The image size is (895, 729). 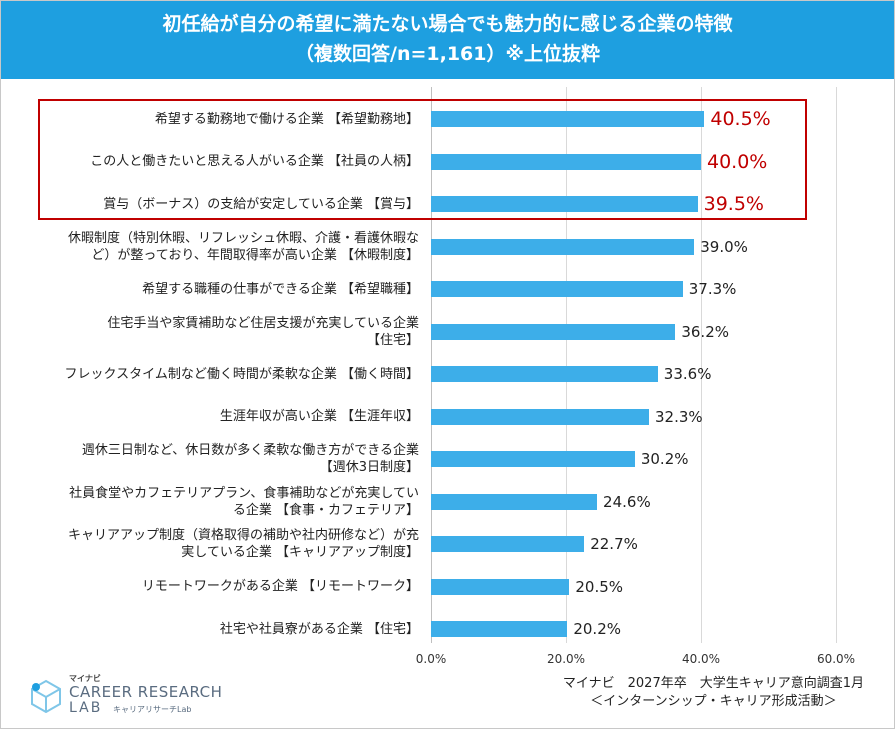 What do you see at coordinates (319, 629) in the screenshot?
I see `category-label: 社宅や社員寮がある企業 【住宅】` at bounding box center [319, 629].